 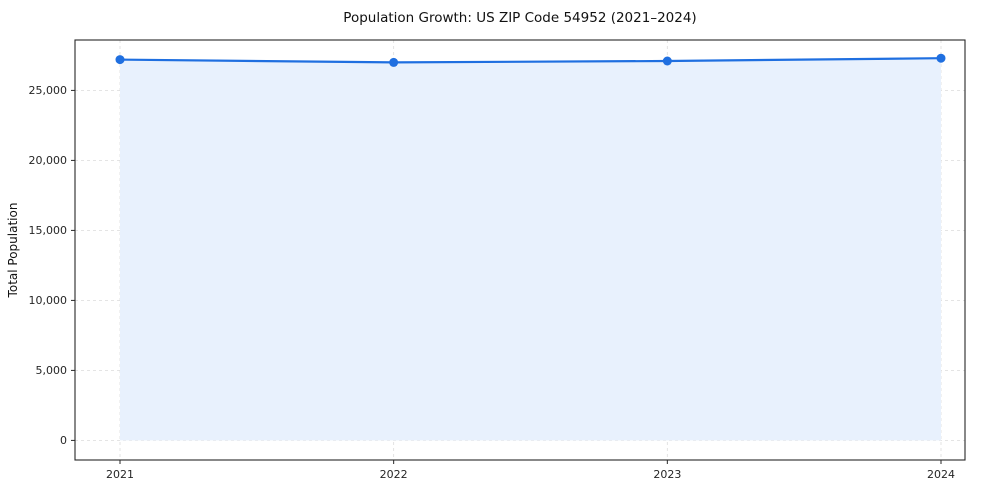 I want to click on y-tick-label: 5,000, so click(x=52, y=370).